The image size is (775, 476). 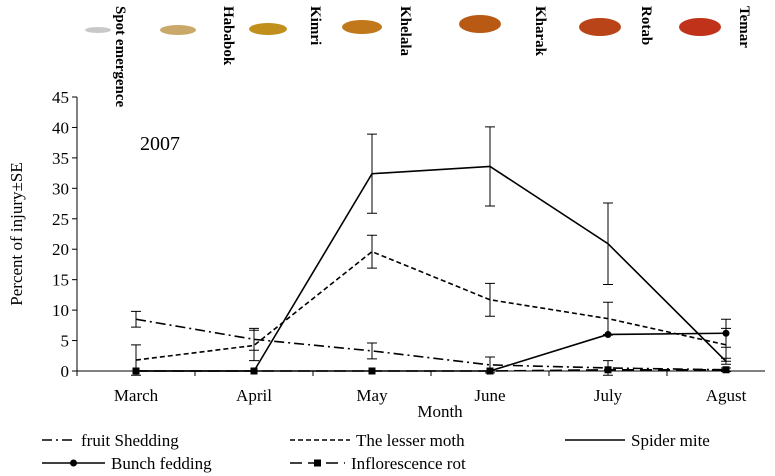 I want to click on stage-label: Kimri, so click(x=315, y=25).